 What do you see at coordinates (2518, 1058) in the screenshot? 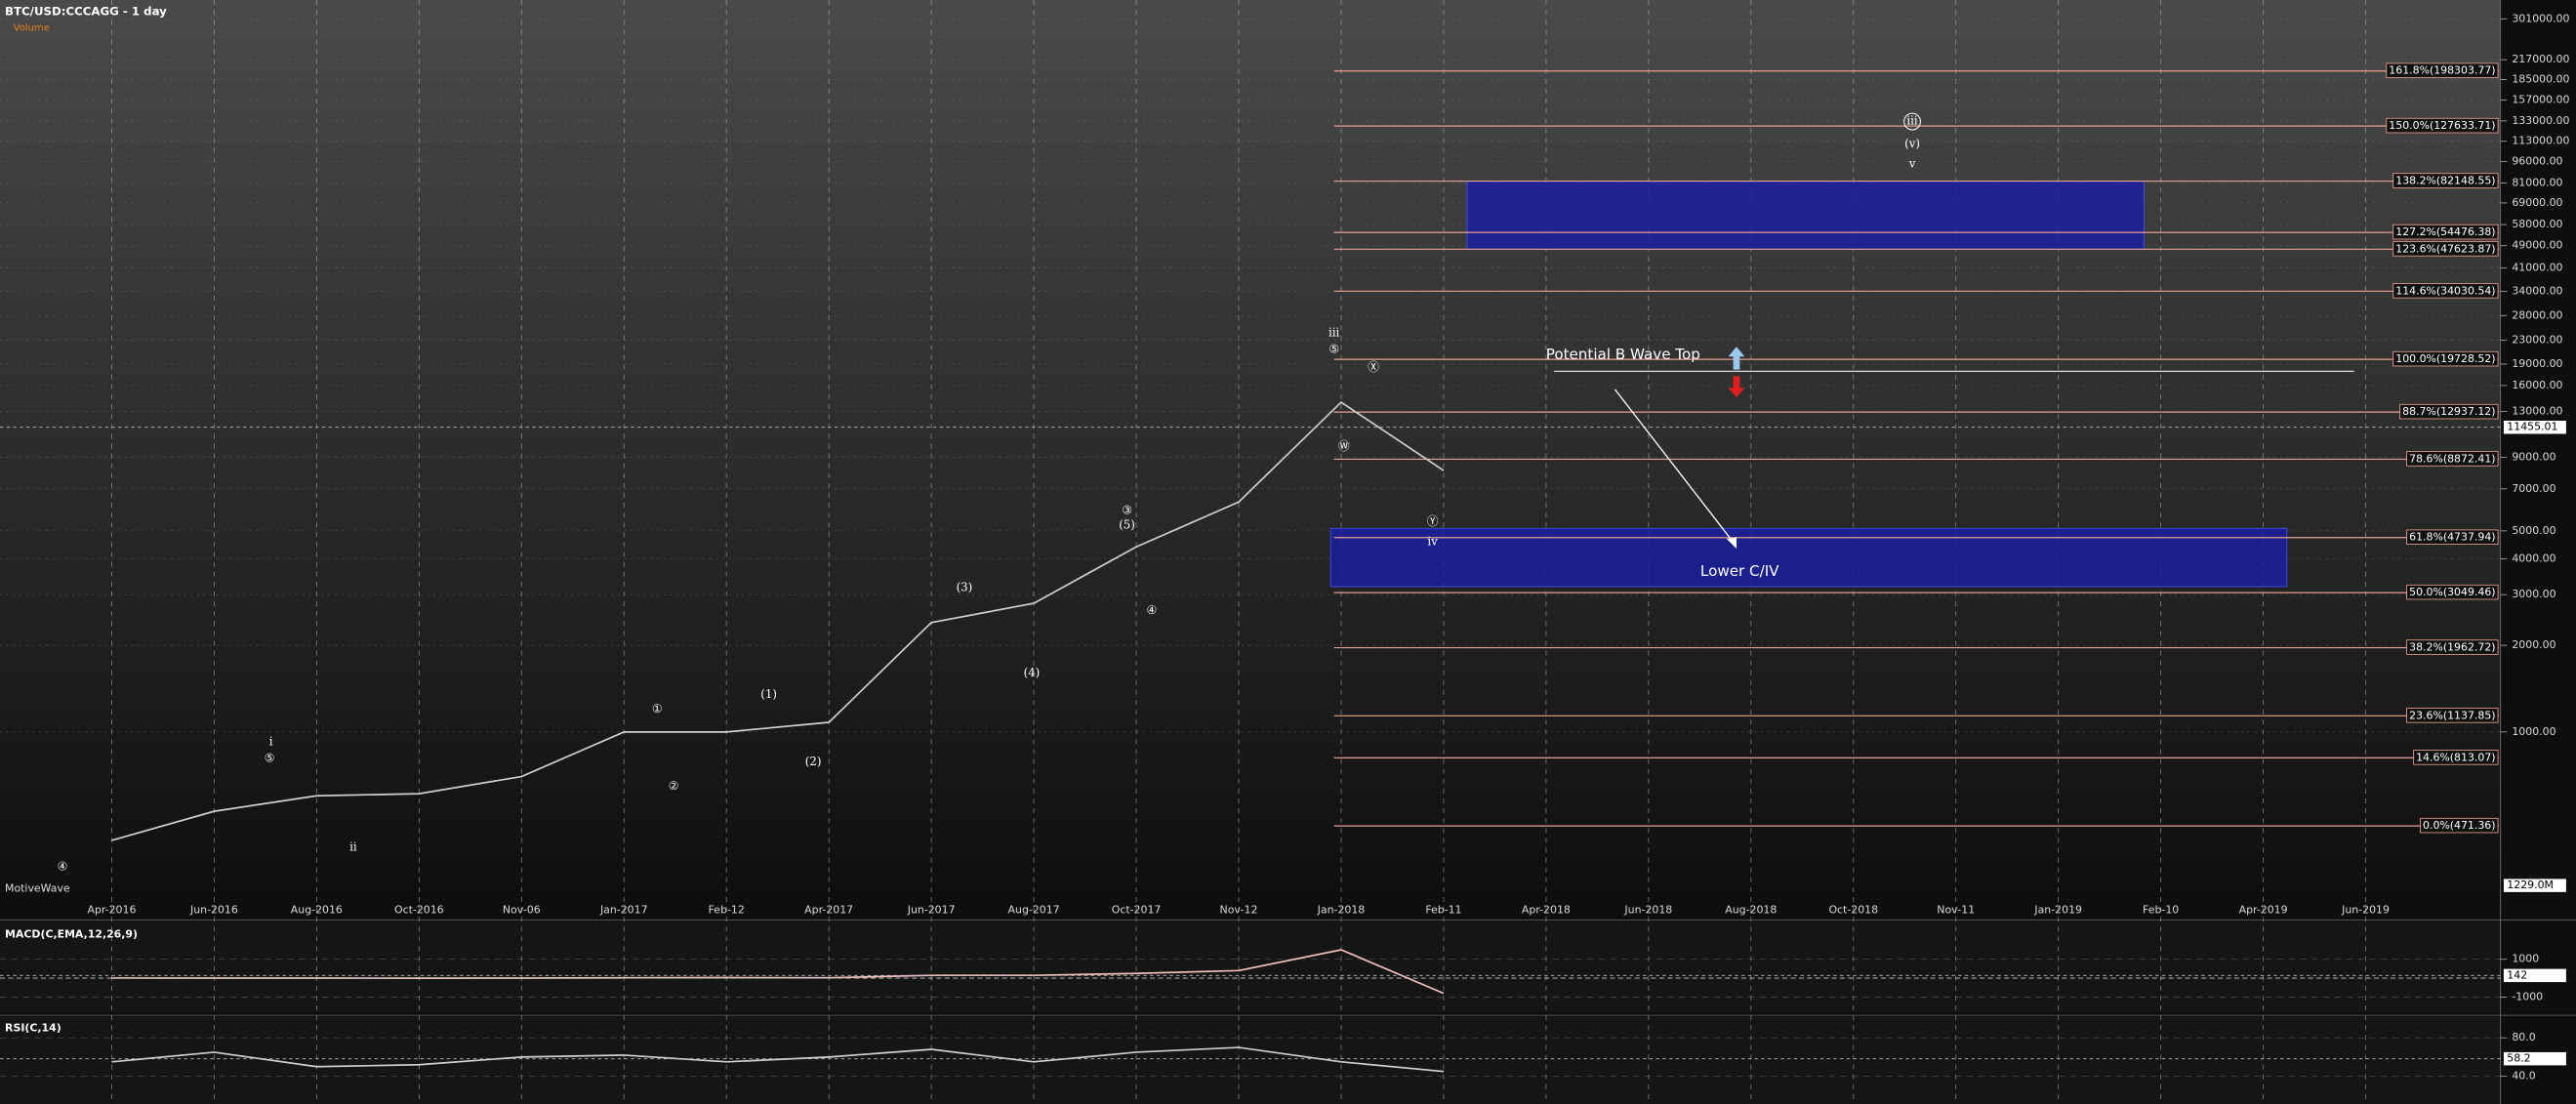
I see `current-value: 58.2` at bounding box center [2518, 1058].